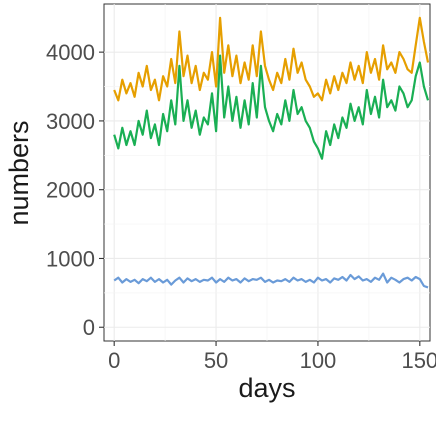 The width and height of the screenshot is (436, 432). I want to click on x-tick-label: 150, so click(418, 360).